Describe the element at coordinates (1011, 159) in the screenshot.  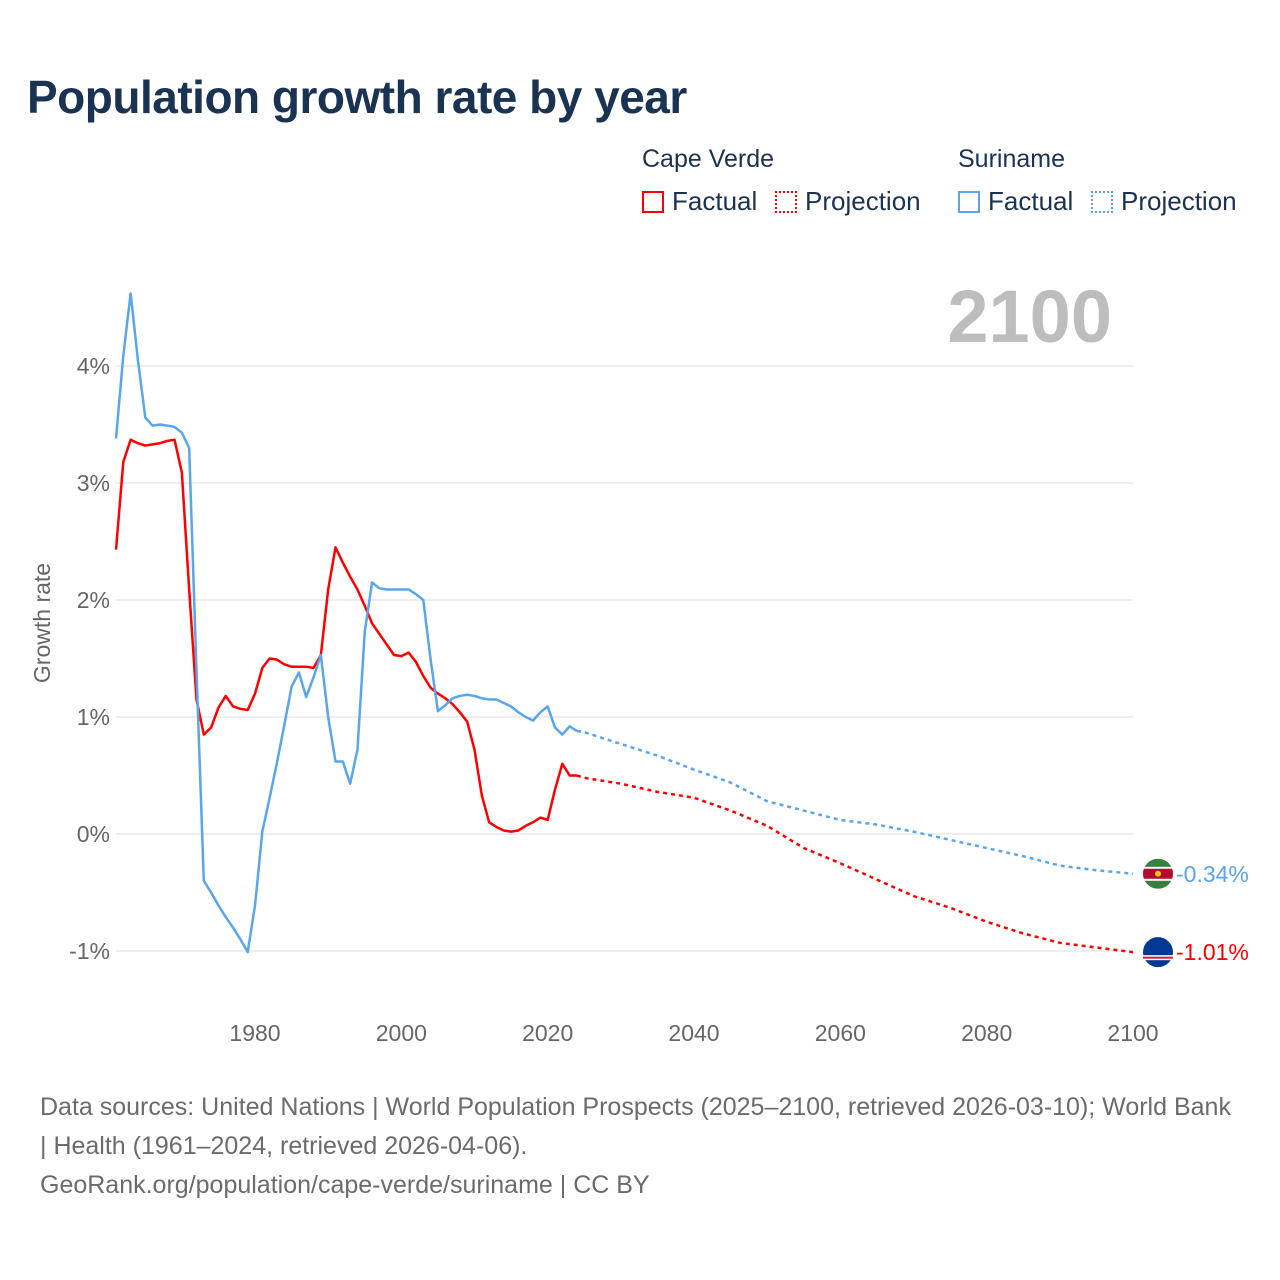
I see `legend-group-suriname: Suriname` at that location.